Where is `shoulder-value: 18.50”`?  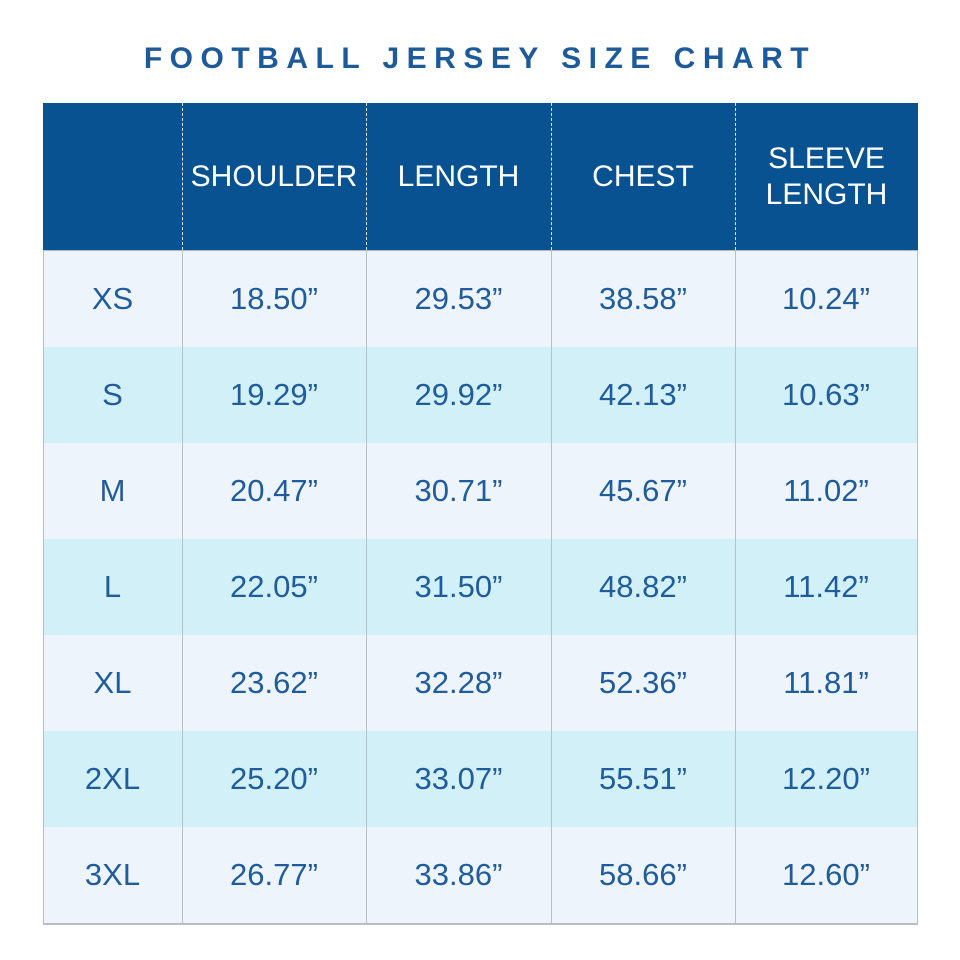 shoulder-value: 18.50” is located at coordinates (273, 299).